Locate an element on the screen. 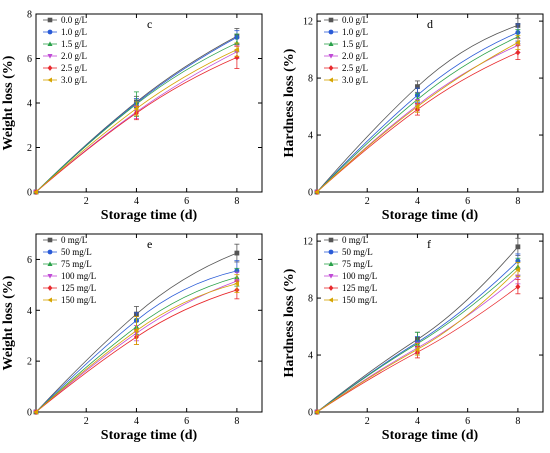  y-tick-label: 12 is located at coordinates (308, 22).